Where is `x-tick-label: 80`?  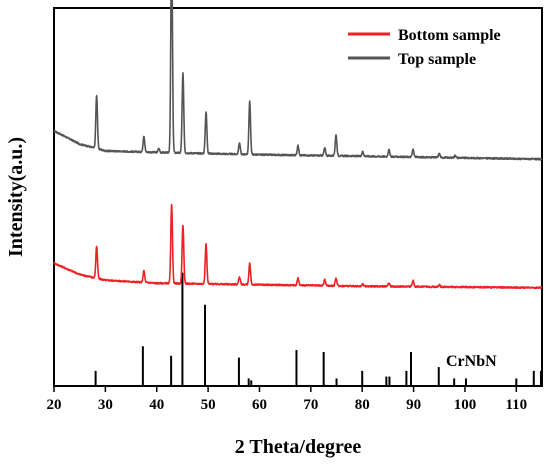 x-tick-label: 80 is located at coordinates (362, 405).